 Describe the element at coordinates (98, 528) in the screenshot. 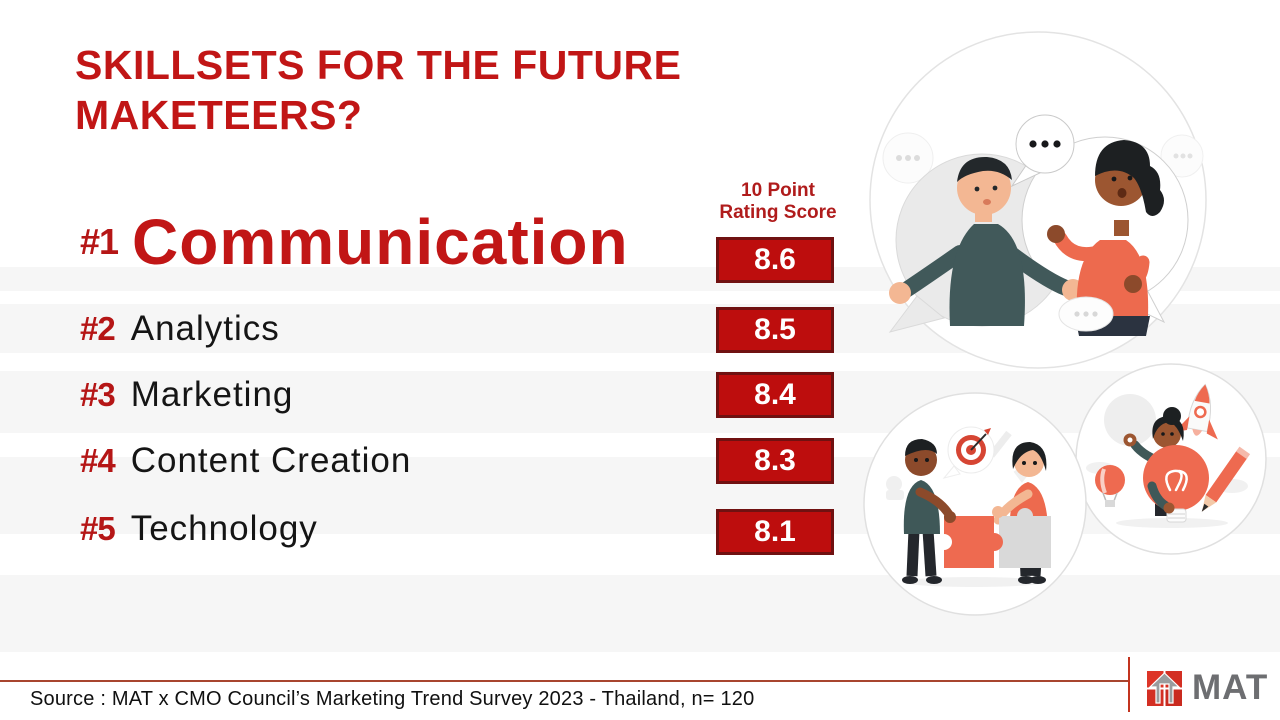

I see `rank-label: #5` at that location.